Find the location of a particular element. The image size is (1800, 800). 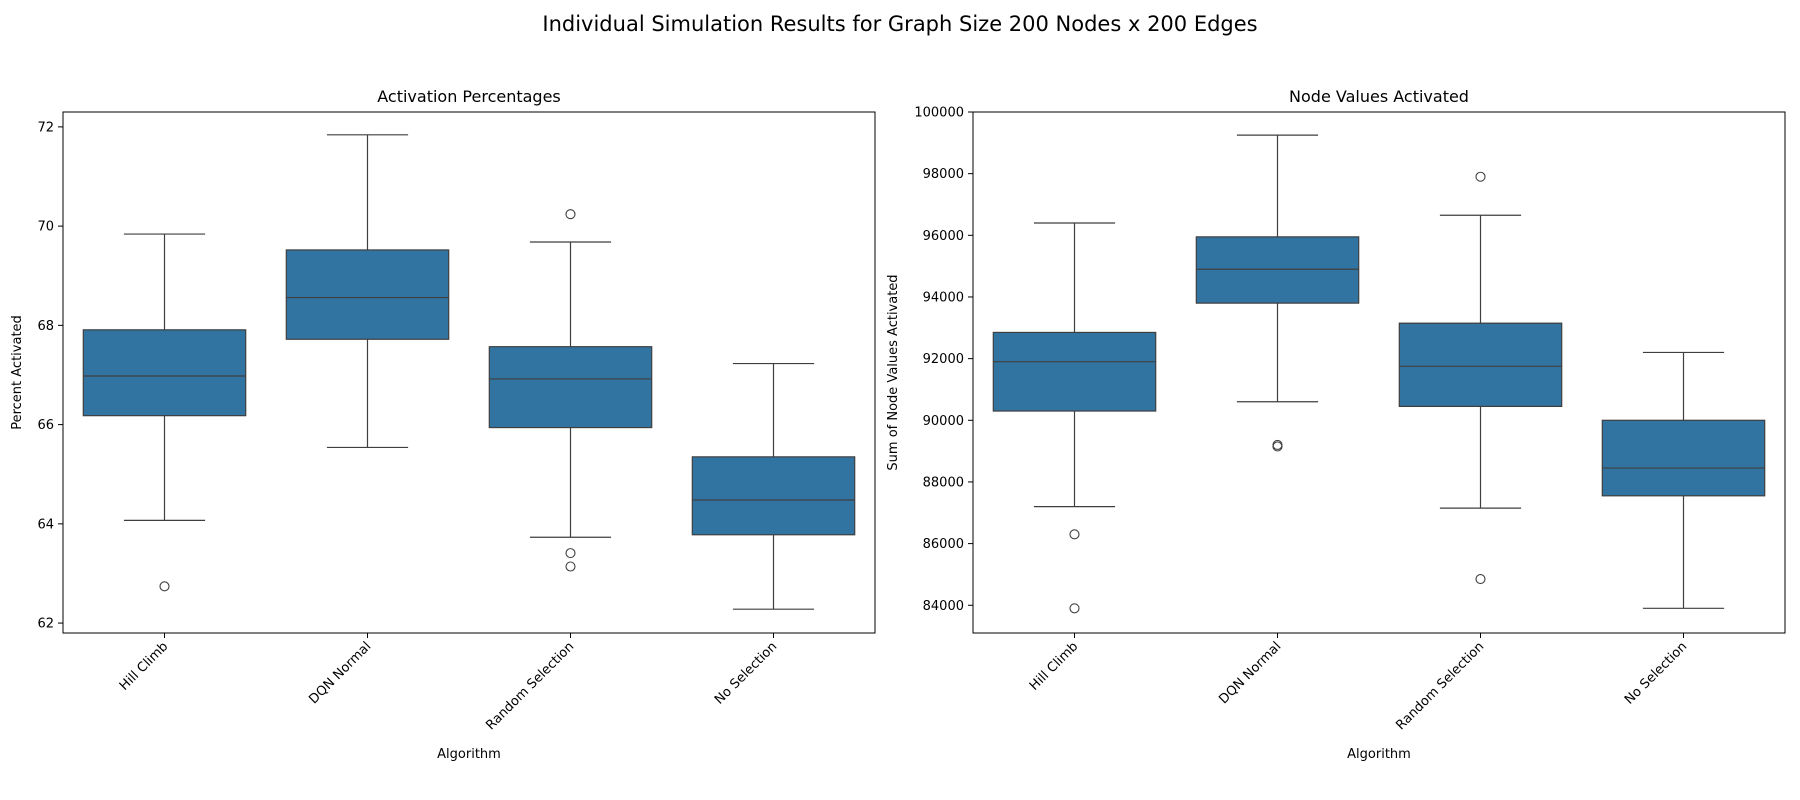

y-tick-label: 100000 is located at coordinates (939, 113).